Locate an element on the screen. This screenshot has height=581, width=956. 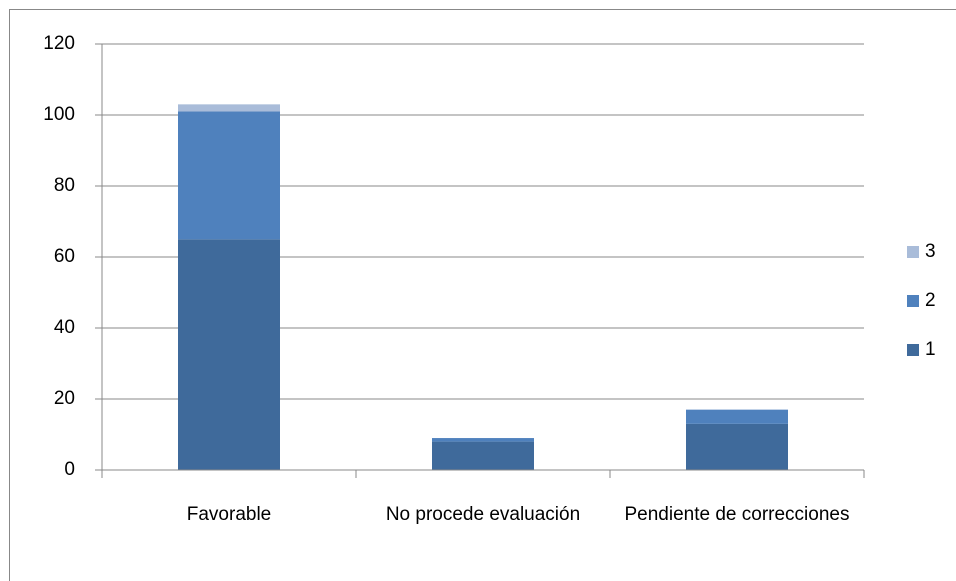
legend-label: 2 is located at coordinates (930, 300).